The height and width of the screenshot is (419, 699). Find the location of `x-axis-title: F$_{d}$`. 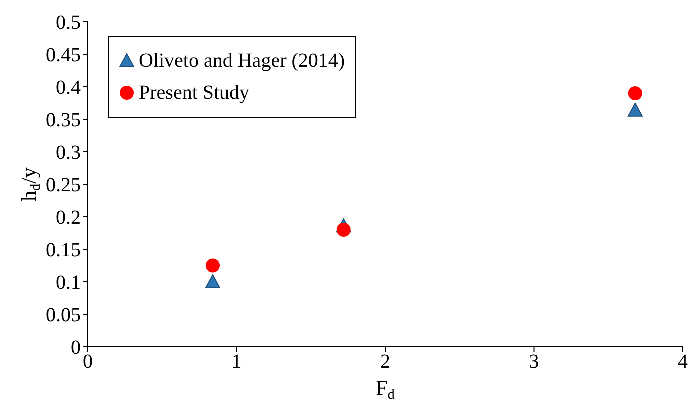

x-axis-title: F$_{d}$ is located at coordinates (385, 390).